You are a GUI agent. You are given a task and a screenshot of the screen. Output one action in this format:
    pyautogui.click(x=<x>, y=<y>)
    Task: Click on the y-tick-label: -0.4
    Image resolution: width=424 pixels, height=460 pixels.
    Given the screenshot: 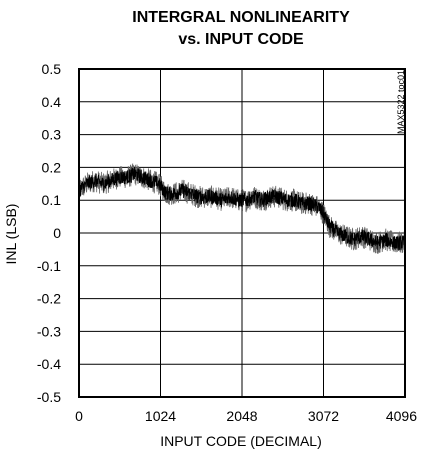 What is the action you would take?
    pyautogui.click(x=49, y=364)
    